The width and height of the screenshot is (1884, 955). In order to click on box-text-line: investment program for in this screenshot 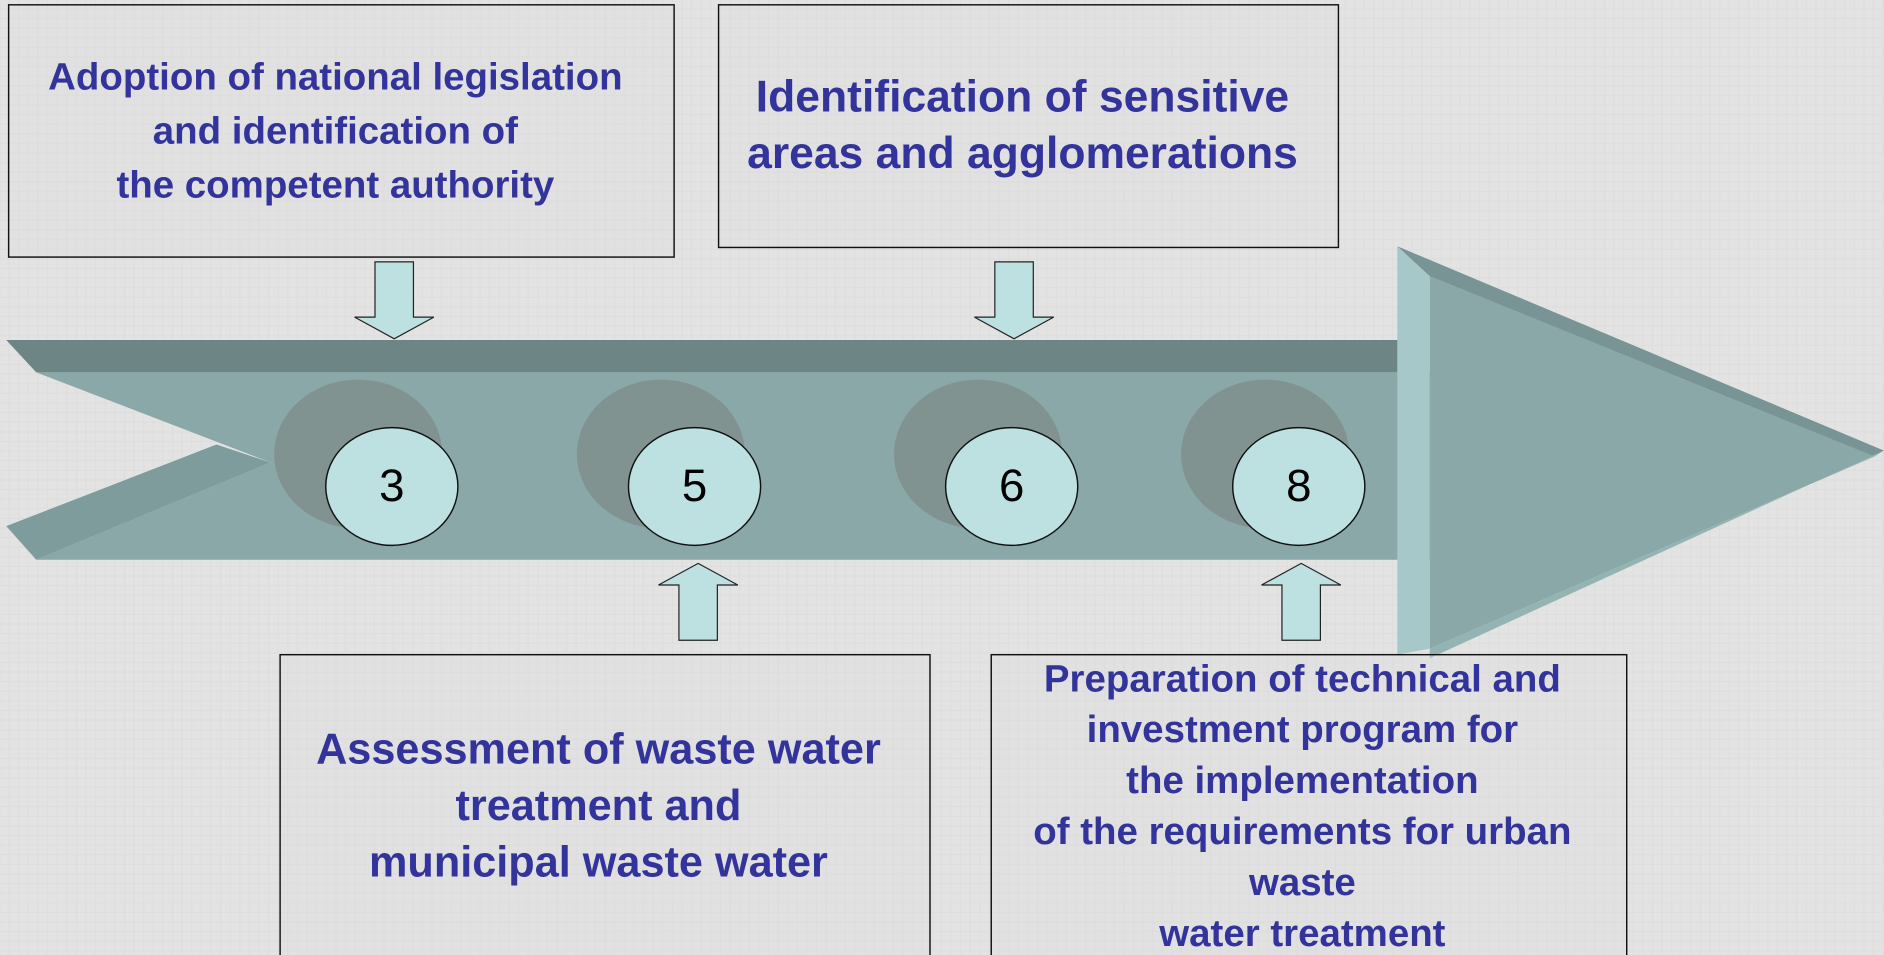, I will do `click(1302, 729)`.